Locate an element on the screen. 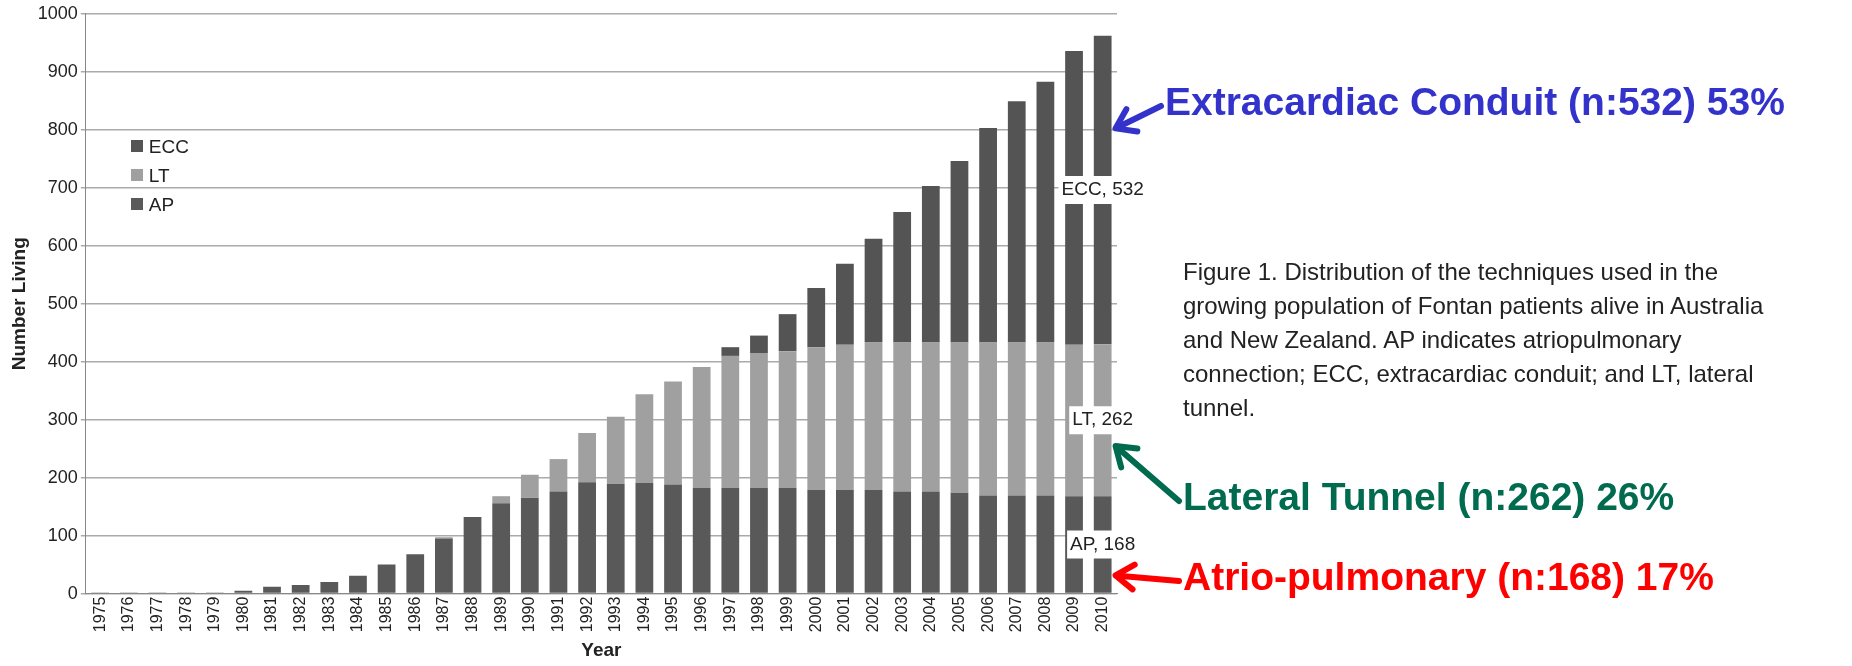 Image resolution: width=1852 pixels, height=666 pixels. x-tick-label: 2008 is located at coordinates (1044, 614).